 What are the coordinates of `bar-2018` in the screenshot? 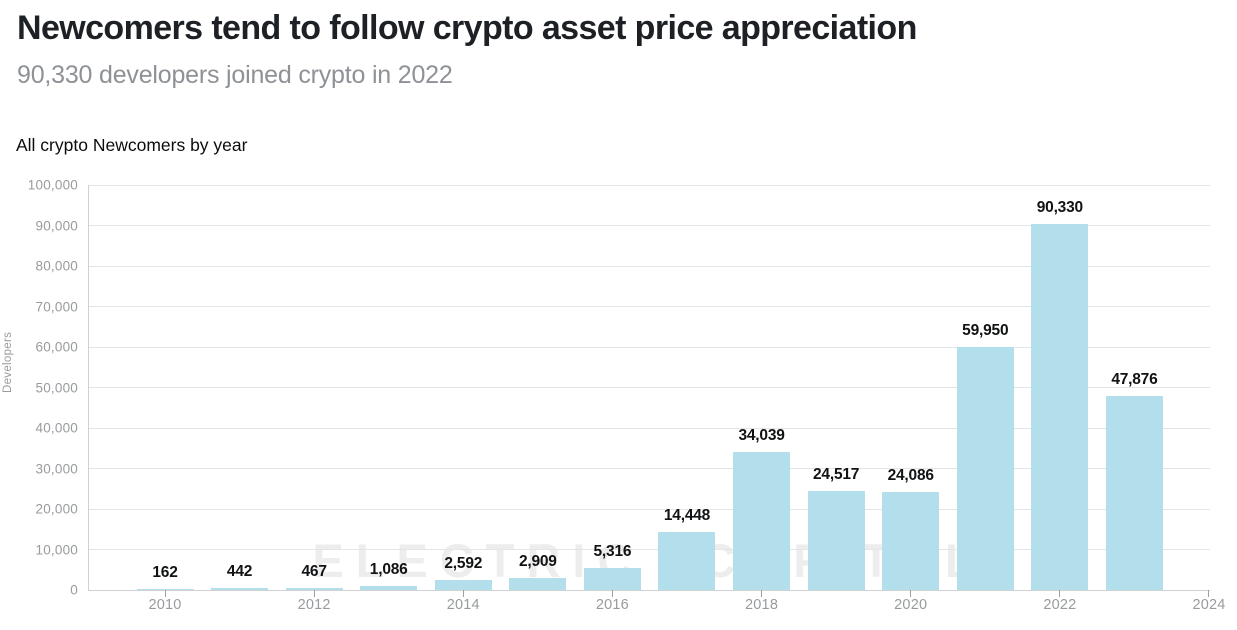 It's located at (762, 521).